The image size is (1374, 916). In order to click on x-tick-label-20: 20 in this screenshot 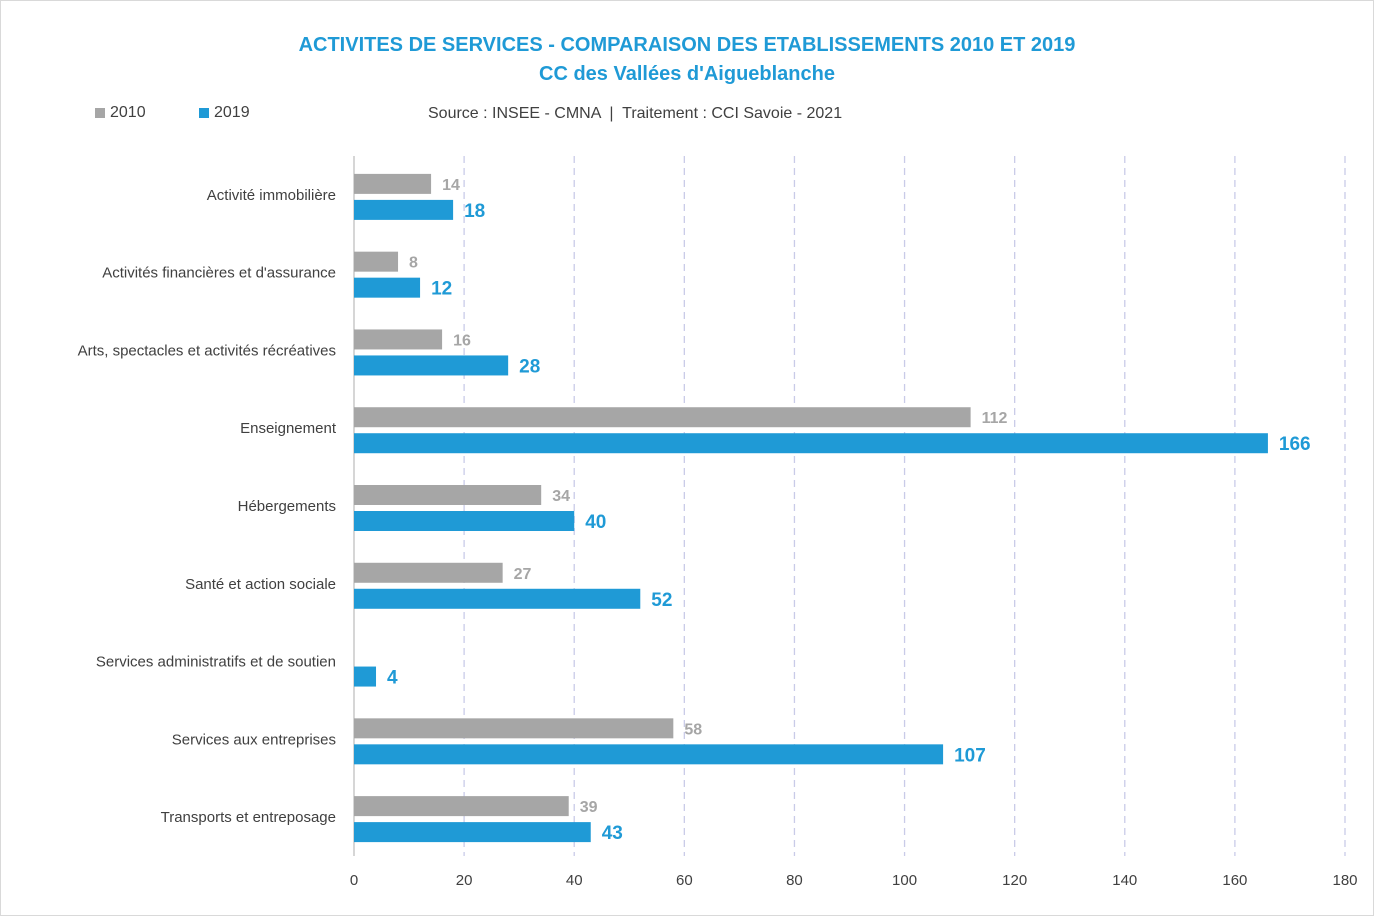, I will do `click(464, 880)`.